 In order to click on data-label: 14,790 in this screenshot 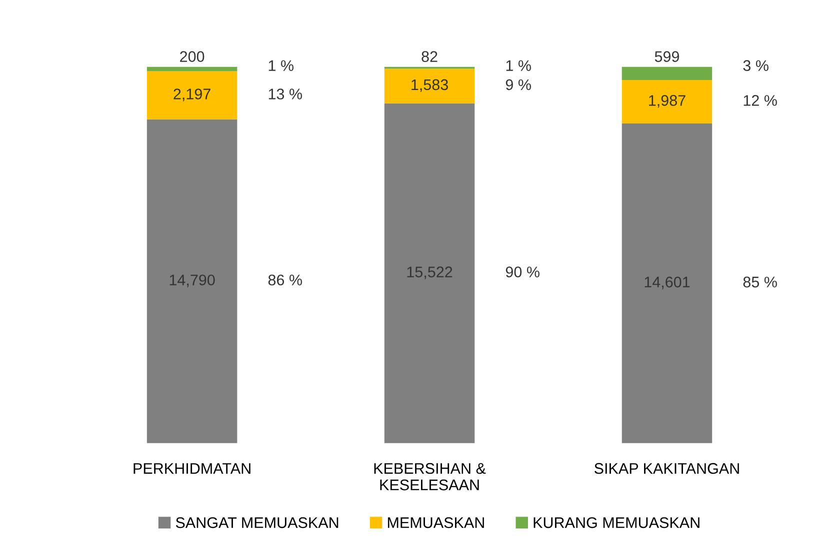, I will do `click(192, 281)`.